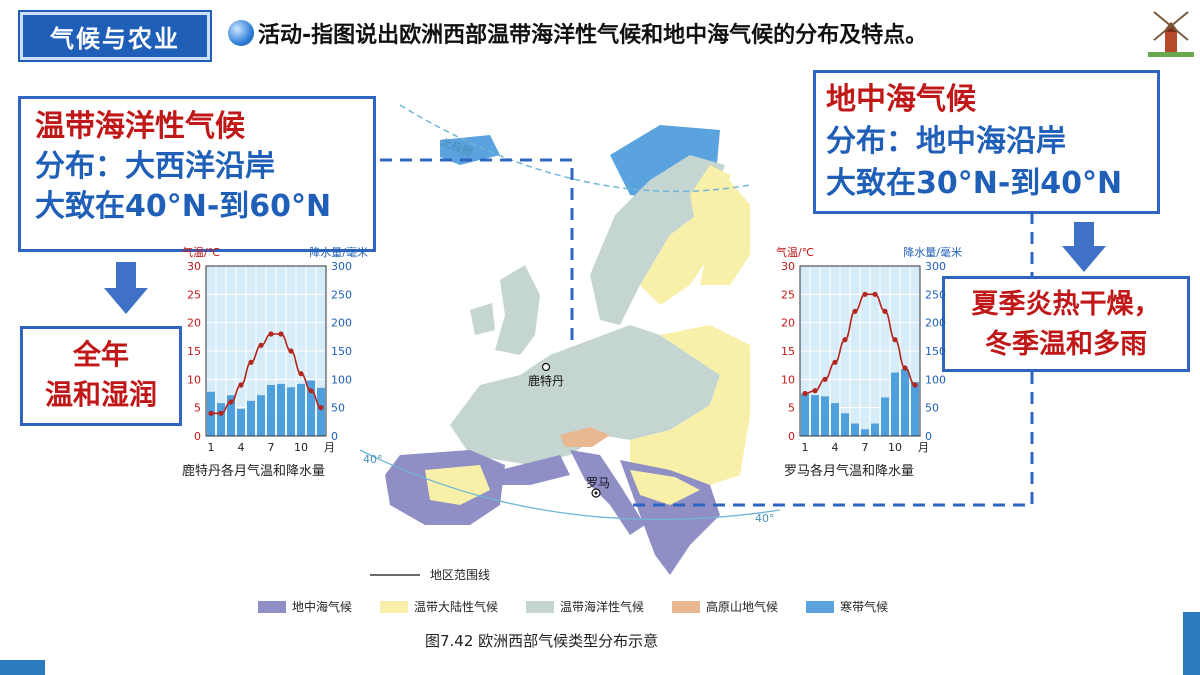  I want to click on legend-item: 地中海气候, so click(305, 606).